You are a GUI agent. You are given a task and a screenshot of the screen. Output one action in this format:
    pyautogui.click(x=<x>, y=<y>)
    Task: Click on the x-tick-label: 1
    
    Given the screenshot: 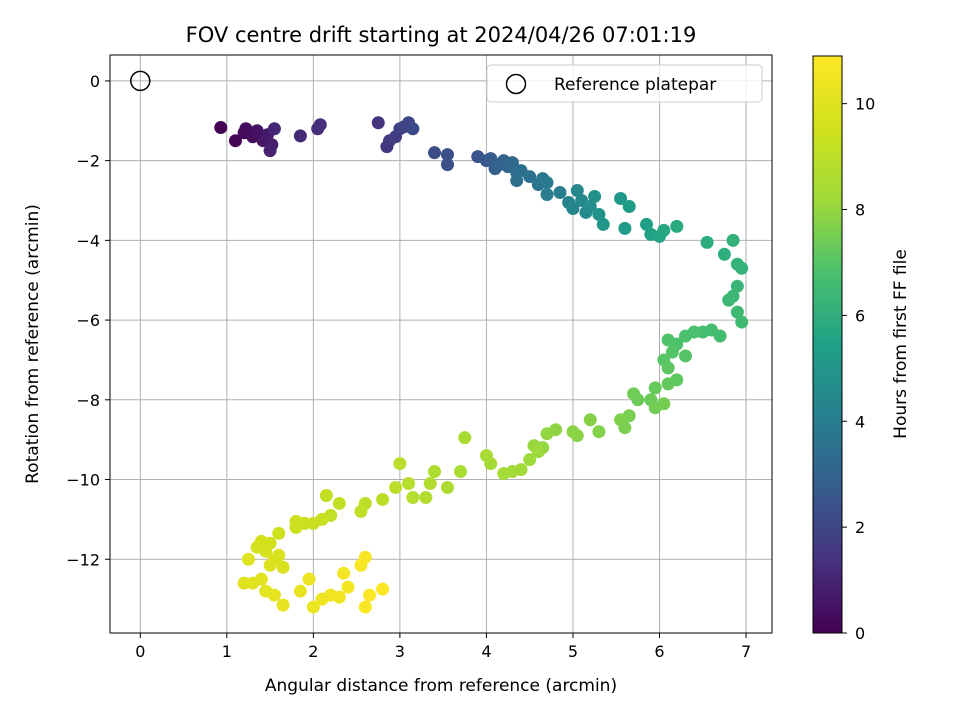 What is the action you would take?
    pyautogui.click(x=227, y=651)
    